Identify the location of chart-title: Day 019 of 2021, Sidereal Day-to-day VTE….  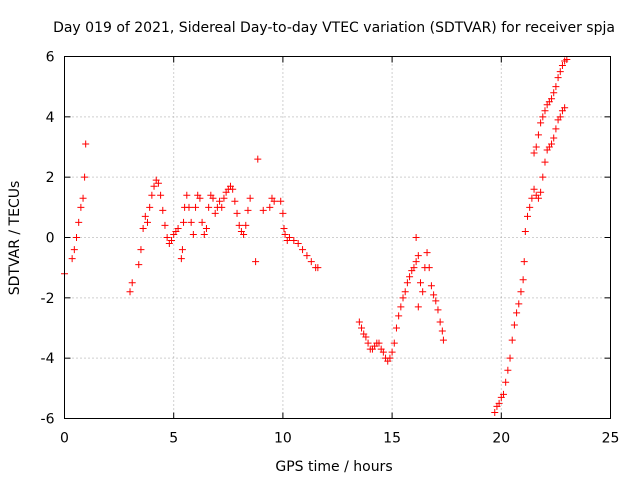
(334, 28).